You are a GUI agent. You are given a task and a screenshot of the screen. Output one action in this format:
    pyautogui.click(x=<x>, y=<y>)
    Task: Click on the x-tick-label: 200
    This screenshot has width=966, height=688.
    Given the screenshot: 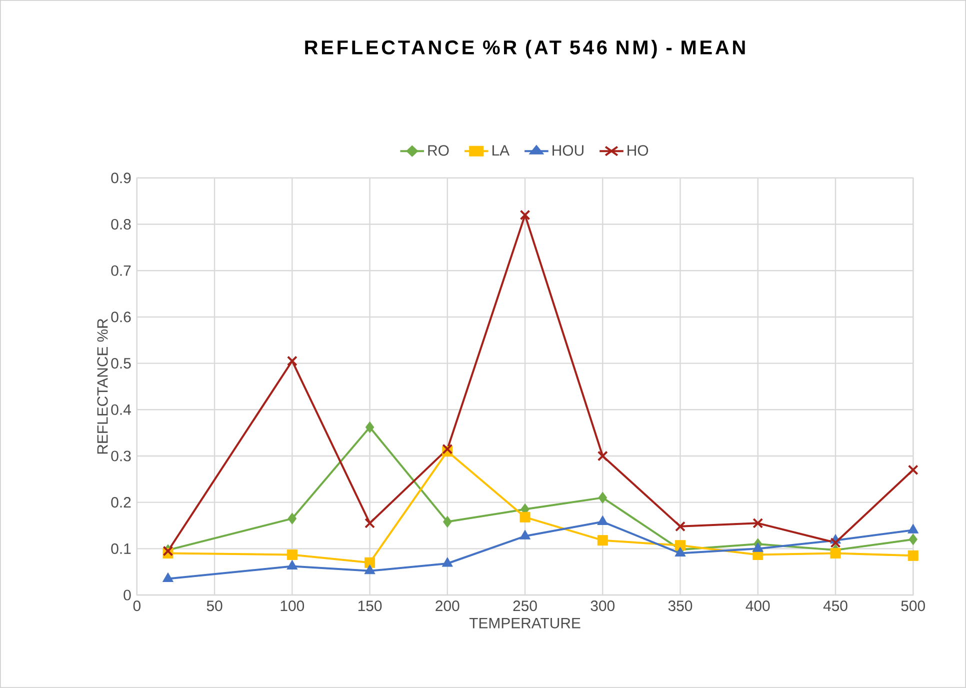 What is the action you would take?
    pyautogui.click(x=448, y=606)
    